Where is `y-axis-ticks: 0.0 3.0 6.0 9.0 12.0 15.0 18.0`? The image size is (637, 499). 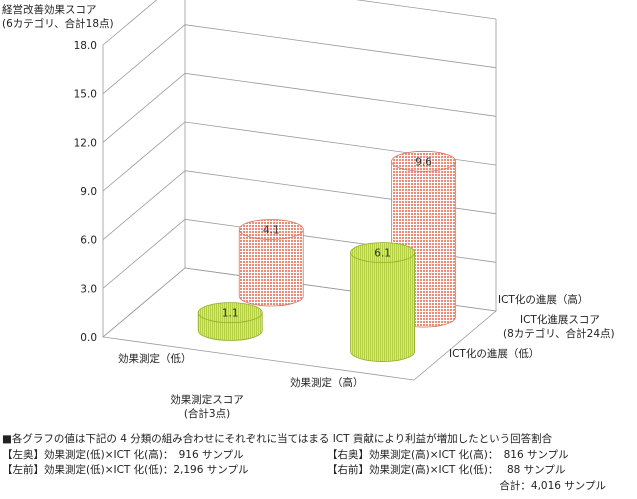 y-axis-ticks: 0.0 3.0 6.0 9.0 12.0 15.0 18.0 is located at coordinates (85, 192).